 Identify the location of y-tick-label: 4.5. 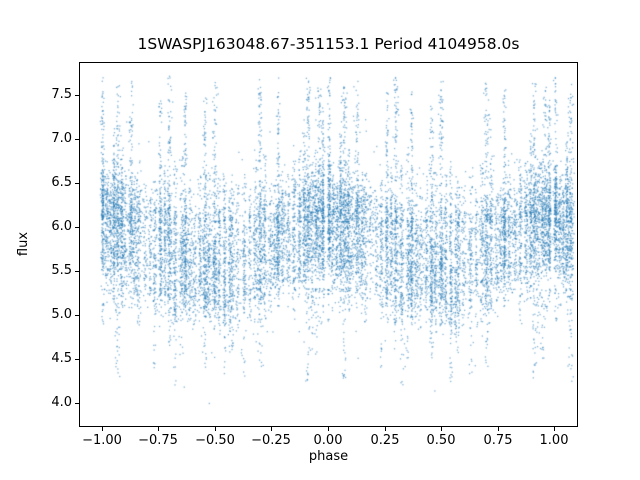
(61, 358).